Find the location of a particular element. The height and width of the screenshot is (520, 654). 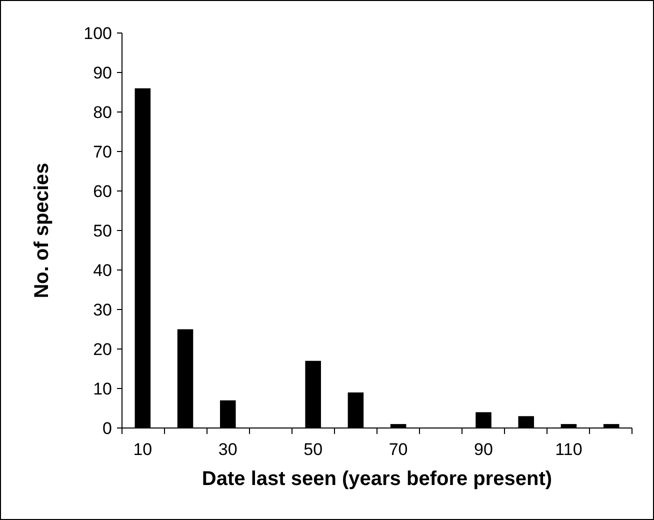

y-tick-label: 80 is located at coordinates (102, 112).